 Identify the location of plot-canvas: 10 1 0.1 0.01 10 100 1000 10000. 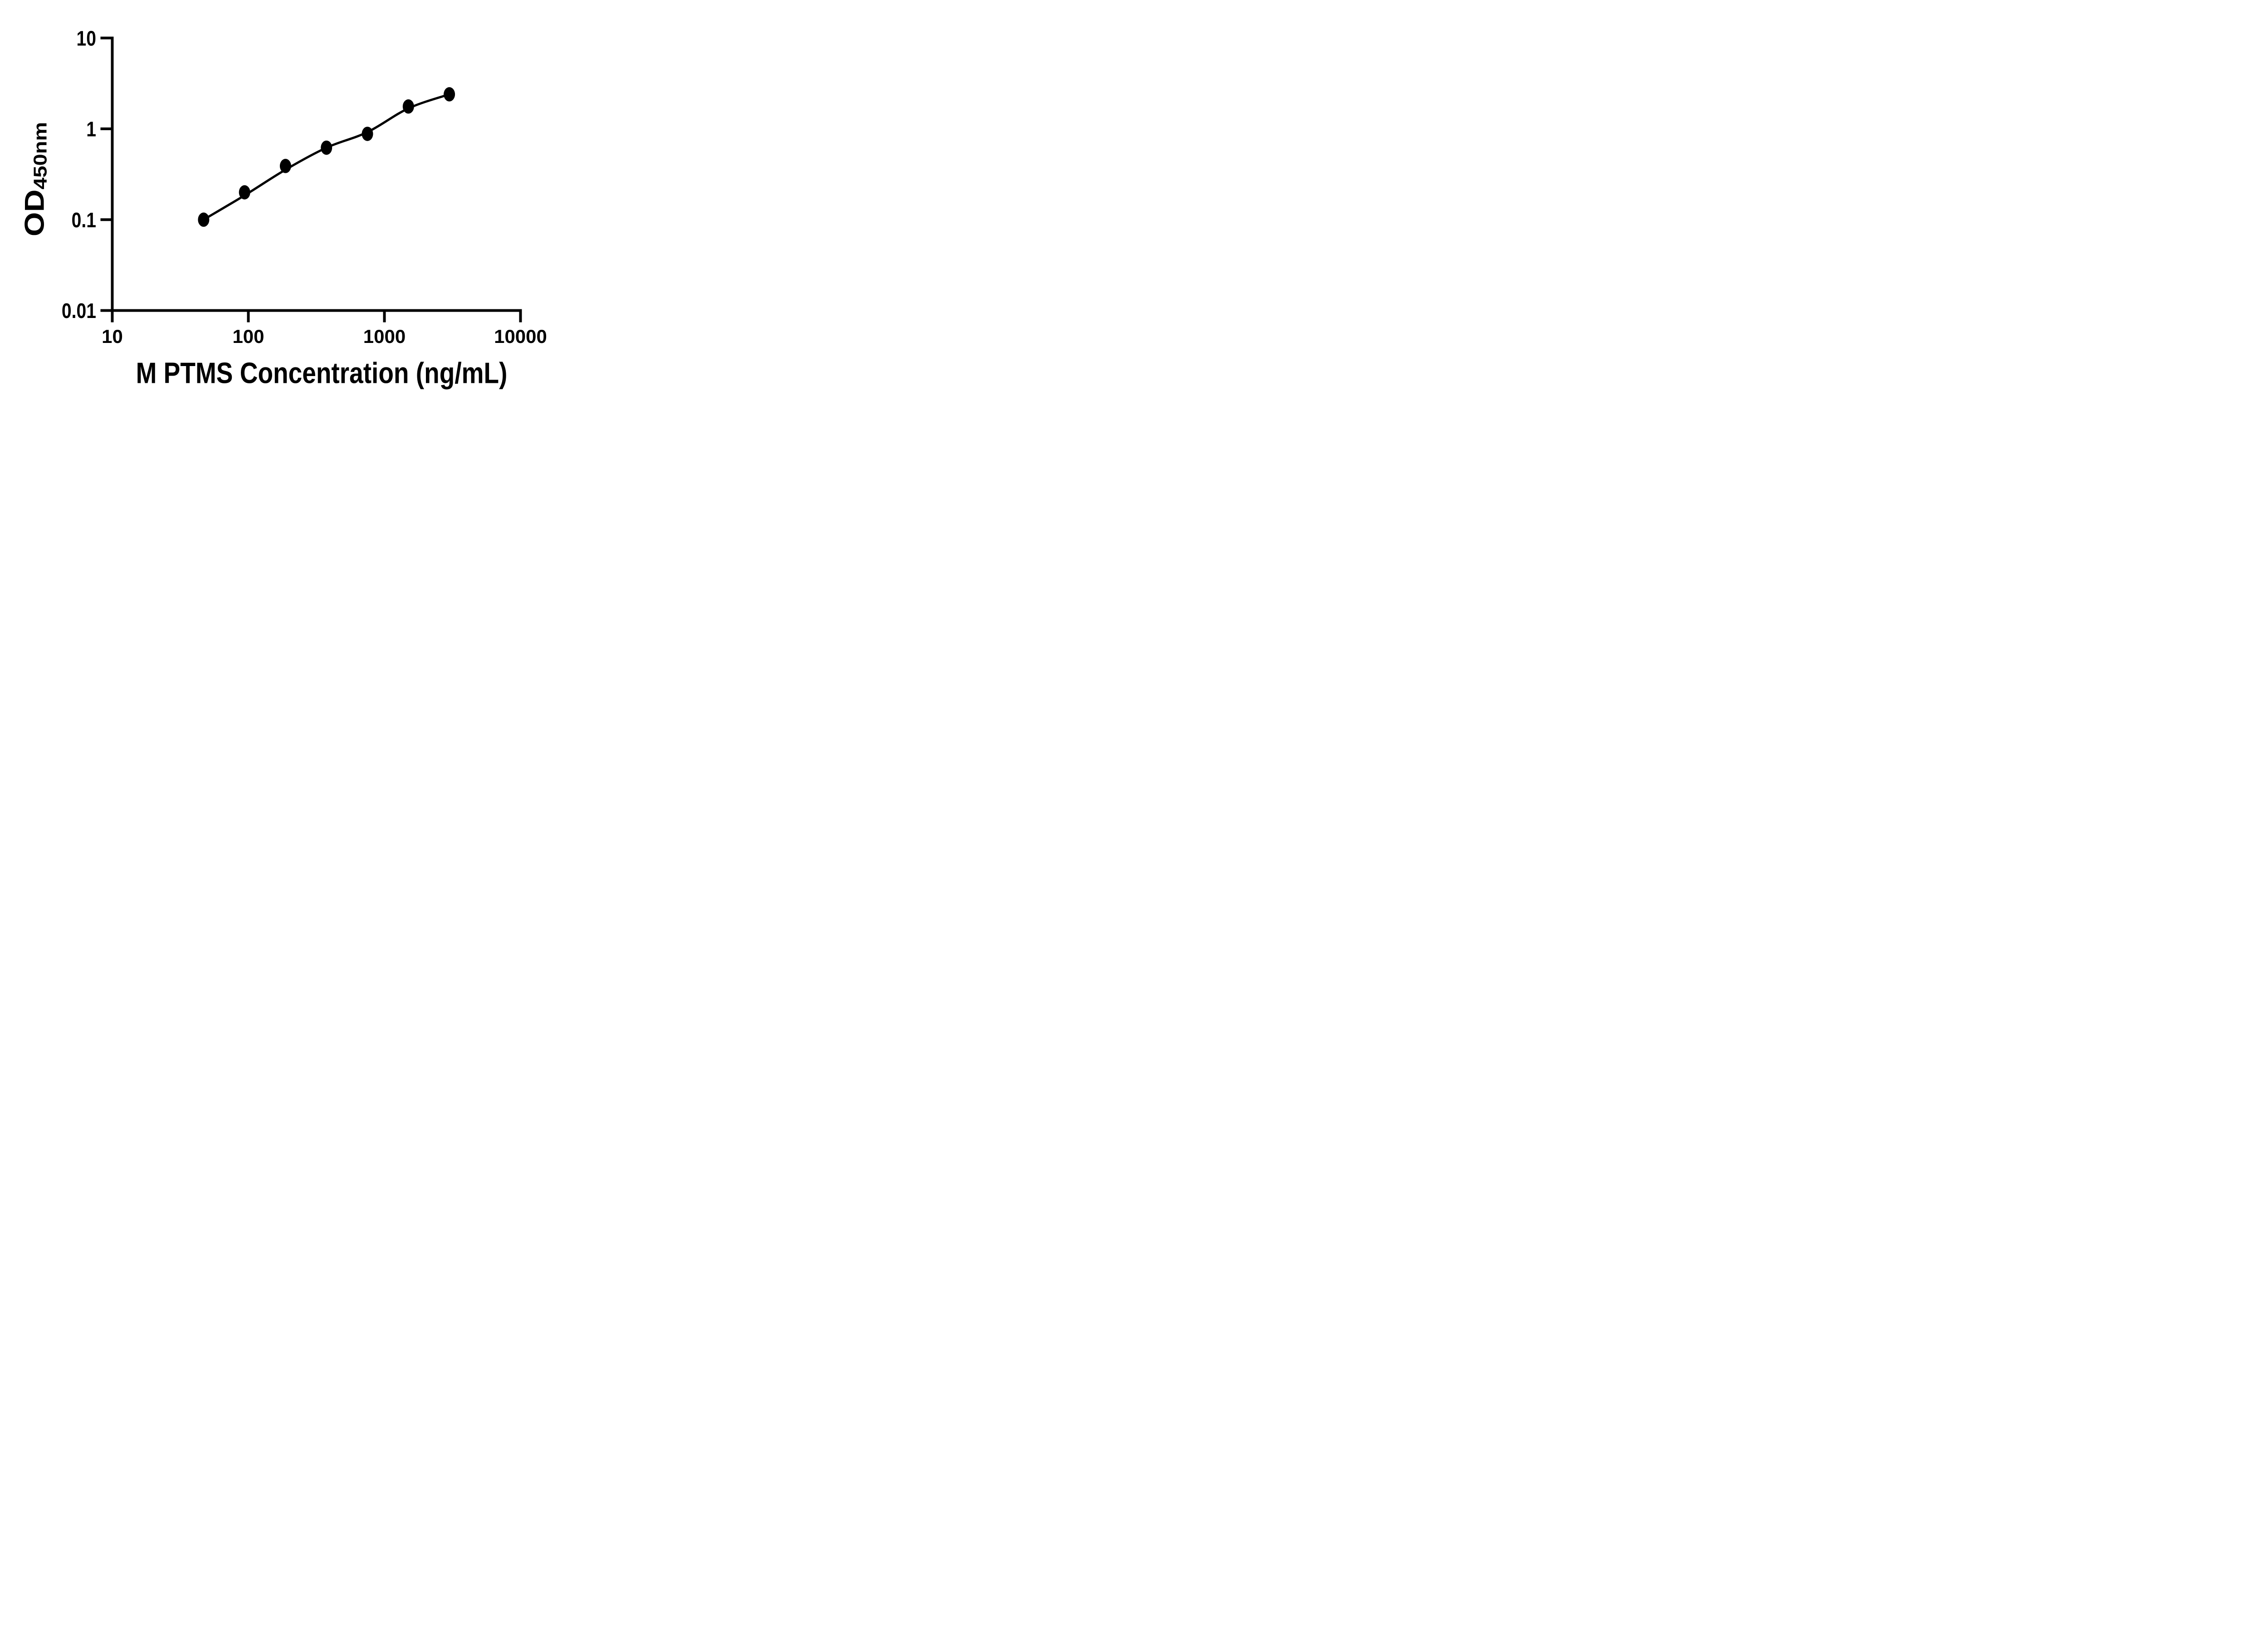
(304, 187).